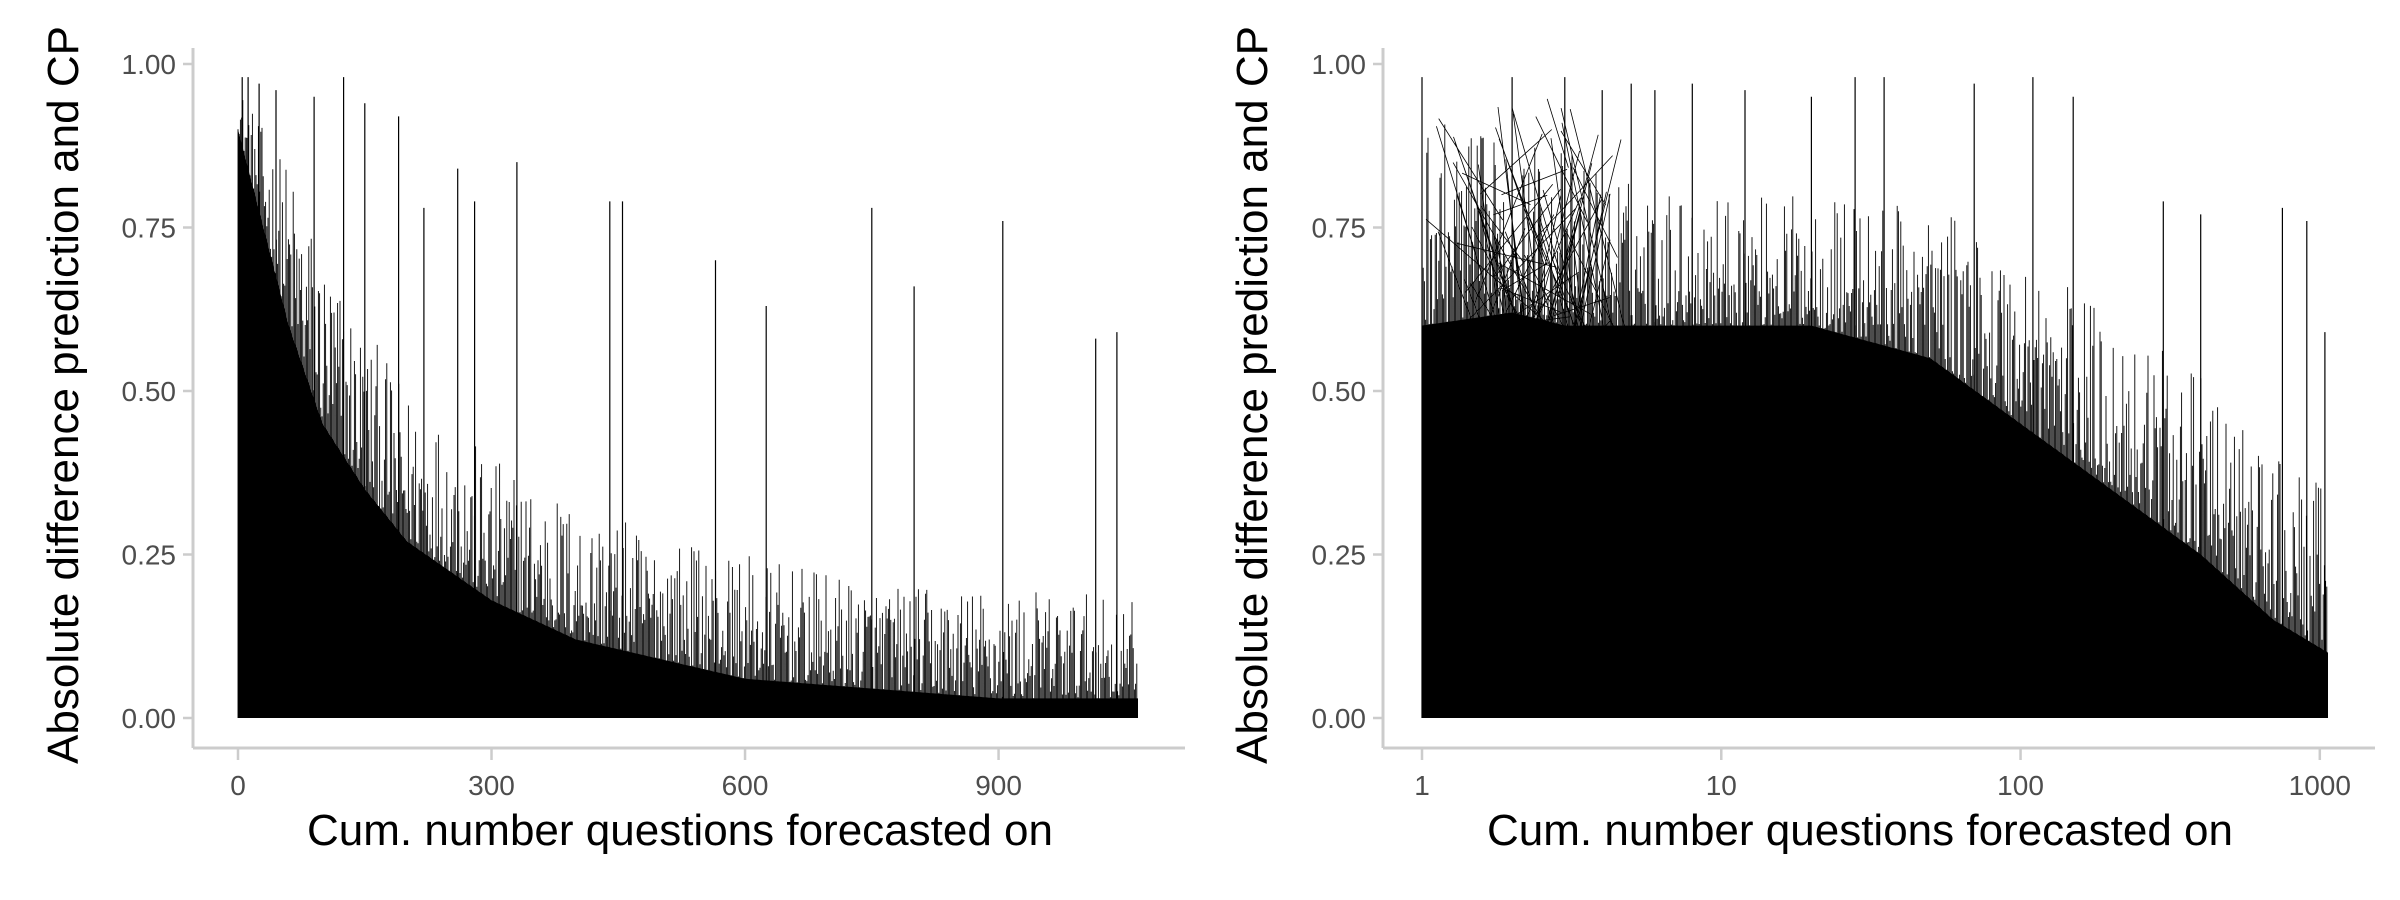 This screenshot has height=900, width=2400. I want to click on x-axis-ticks: 1 10 100 1000, so click(1882, 774).